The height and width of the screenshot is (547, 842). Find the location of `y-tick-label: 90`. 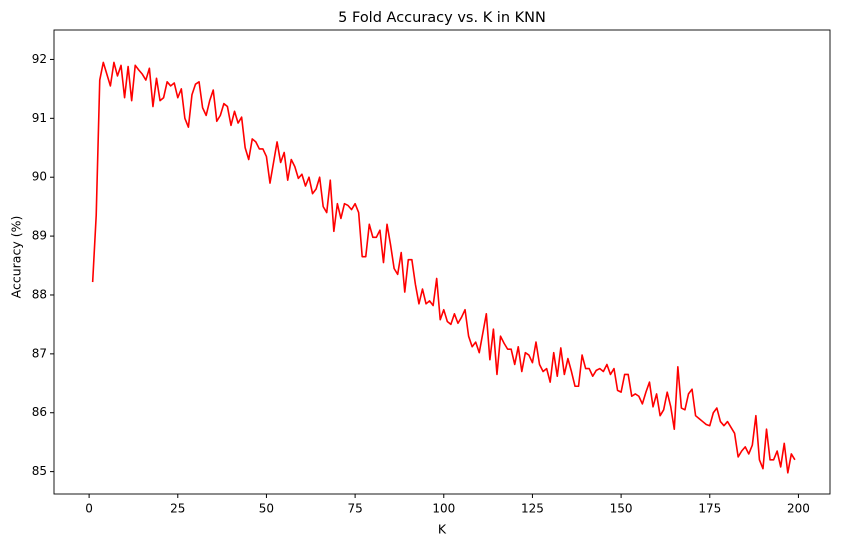

y-tick-label: 90 is located at coordinates (39, 177).